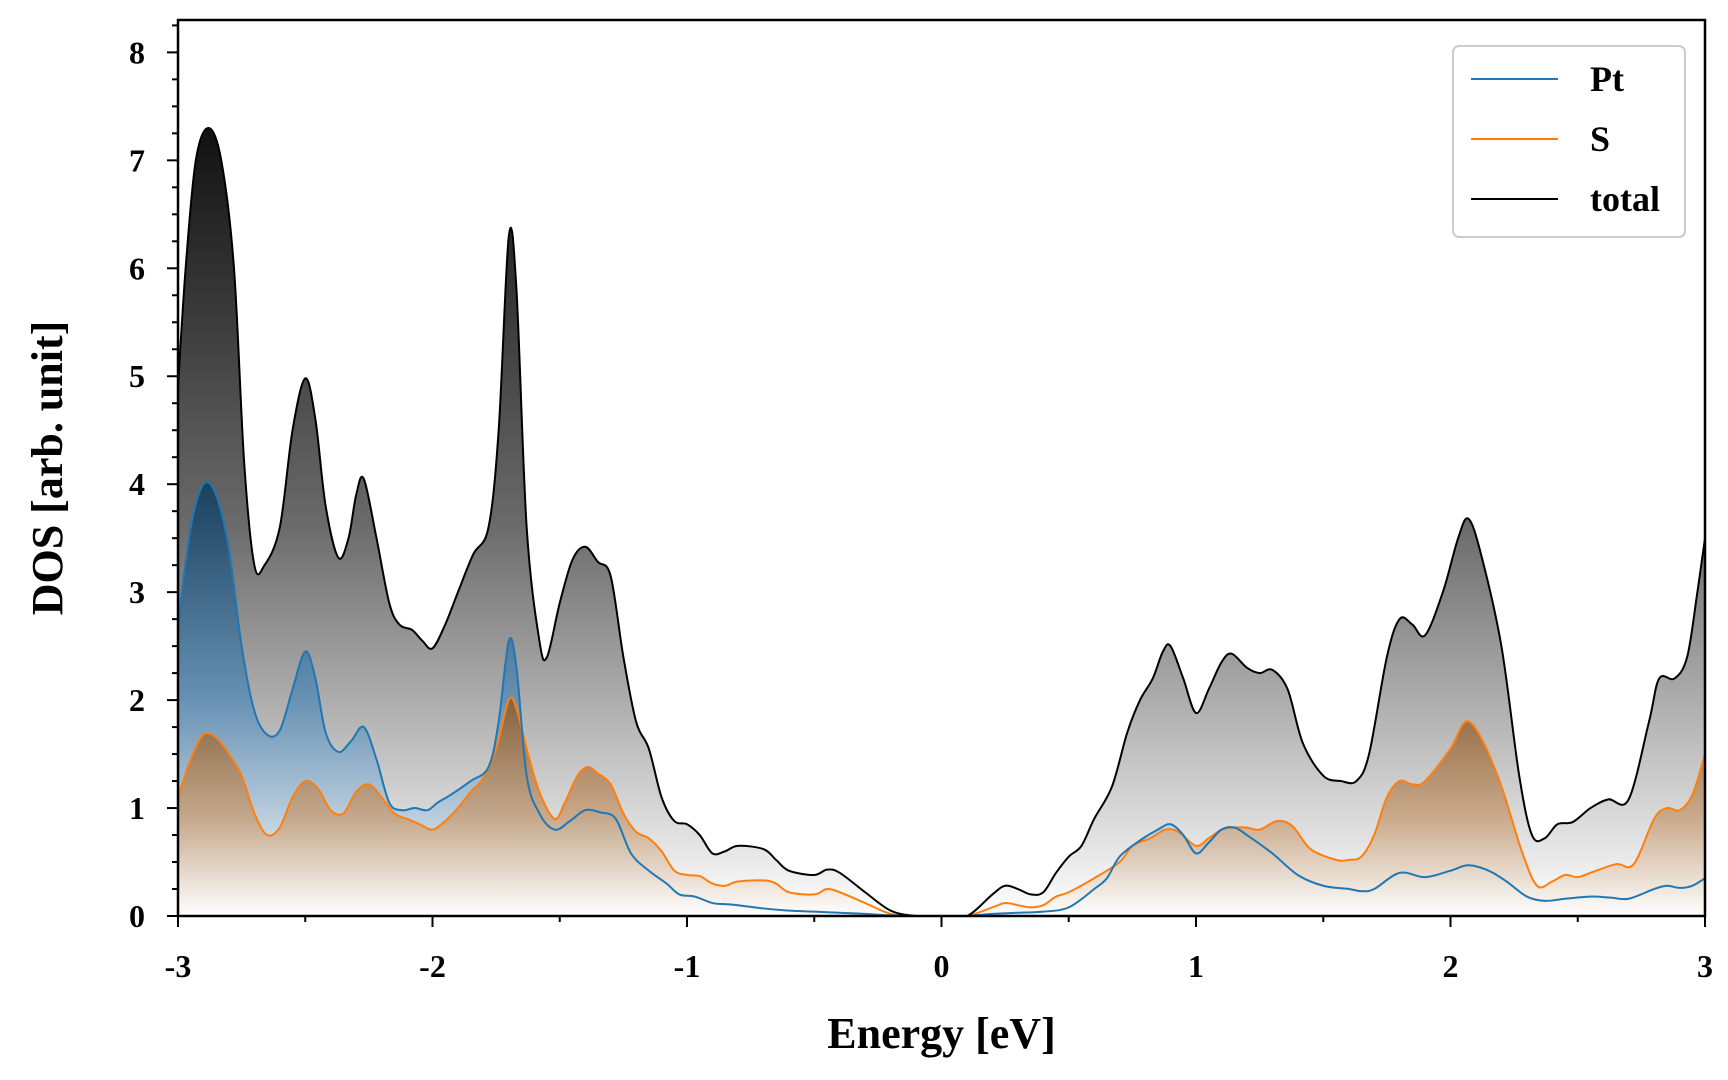  Describe the element at coordinates (1705, 966) in the screenshot. I see `x-tick-label: 3` at that location.